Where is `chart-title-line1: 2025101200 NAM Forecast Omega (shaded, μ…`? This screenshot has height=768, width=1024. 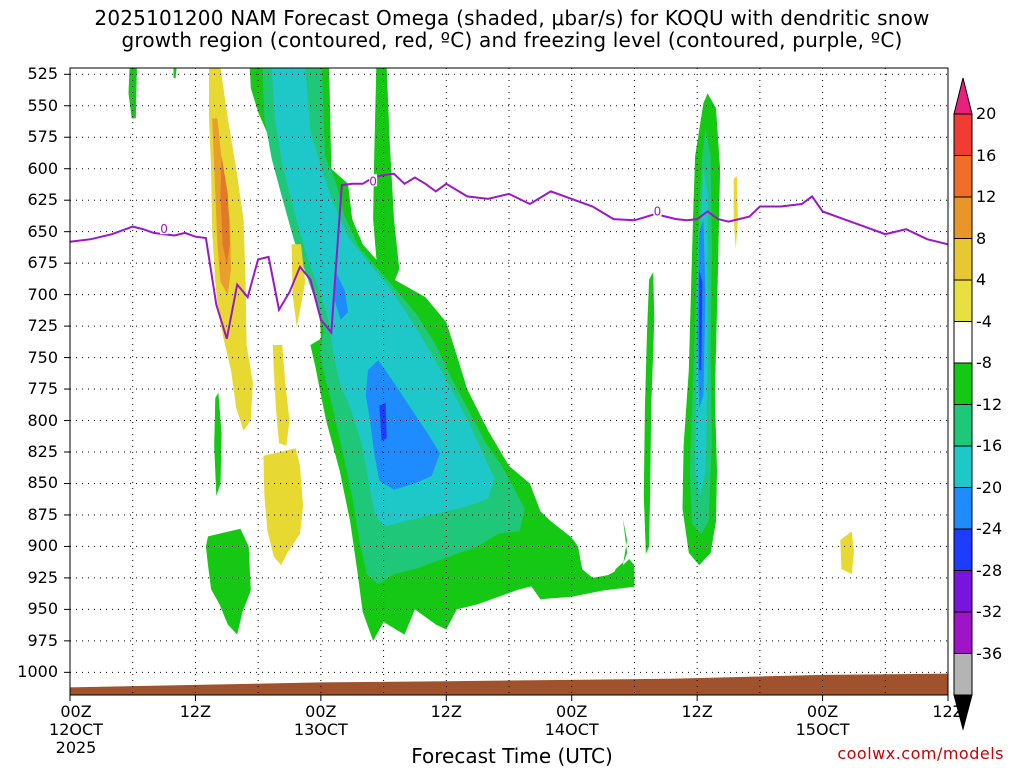
chart-title-line1: 2025101200 NAM Forecast Omega (shaded, μ… is located at coordinates (512, 18).